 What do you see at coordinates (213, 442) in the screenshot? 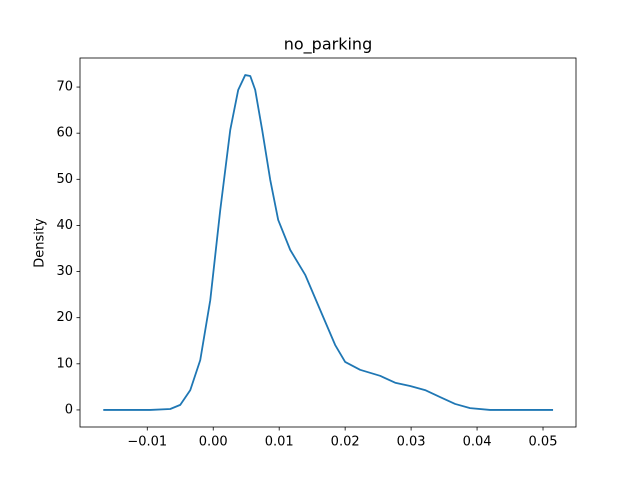
I see `x-tick-label: 0.00` at bounding box center [213, 442].